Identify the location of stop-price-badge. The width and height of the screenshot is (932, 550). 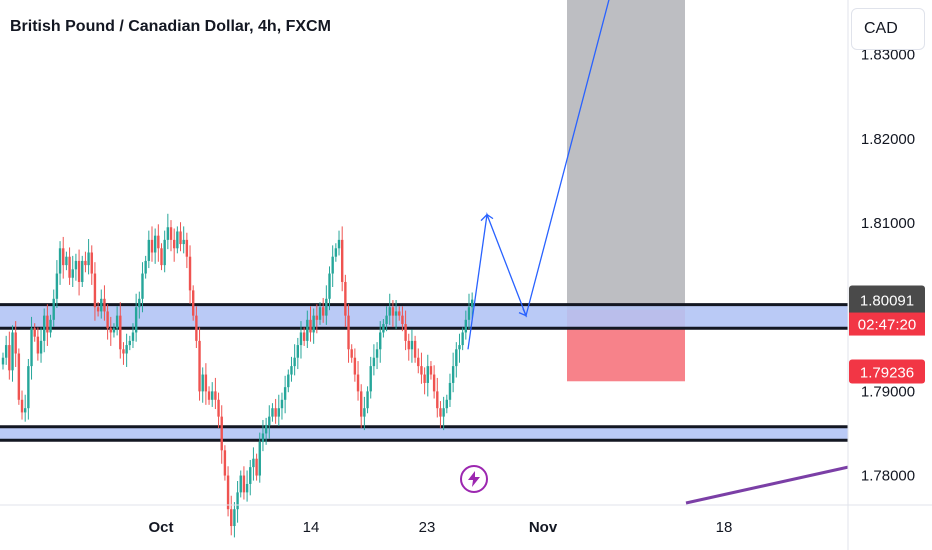
(887, 371).